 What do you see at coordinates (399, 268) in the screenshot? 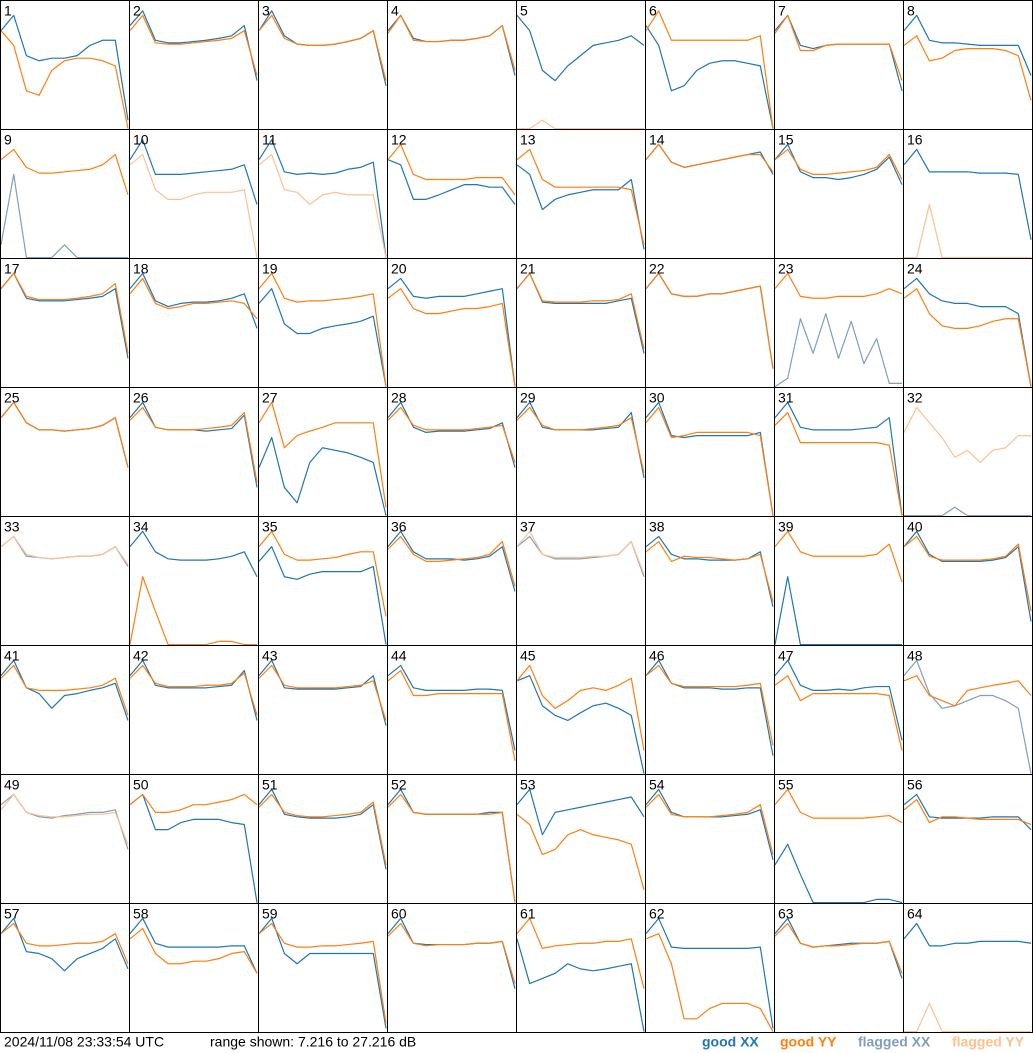
I see `panel-label: 20` at bounding box center [399, 268].